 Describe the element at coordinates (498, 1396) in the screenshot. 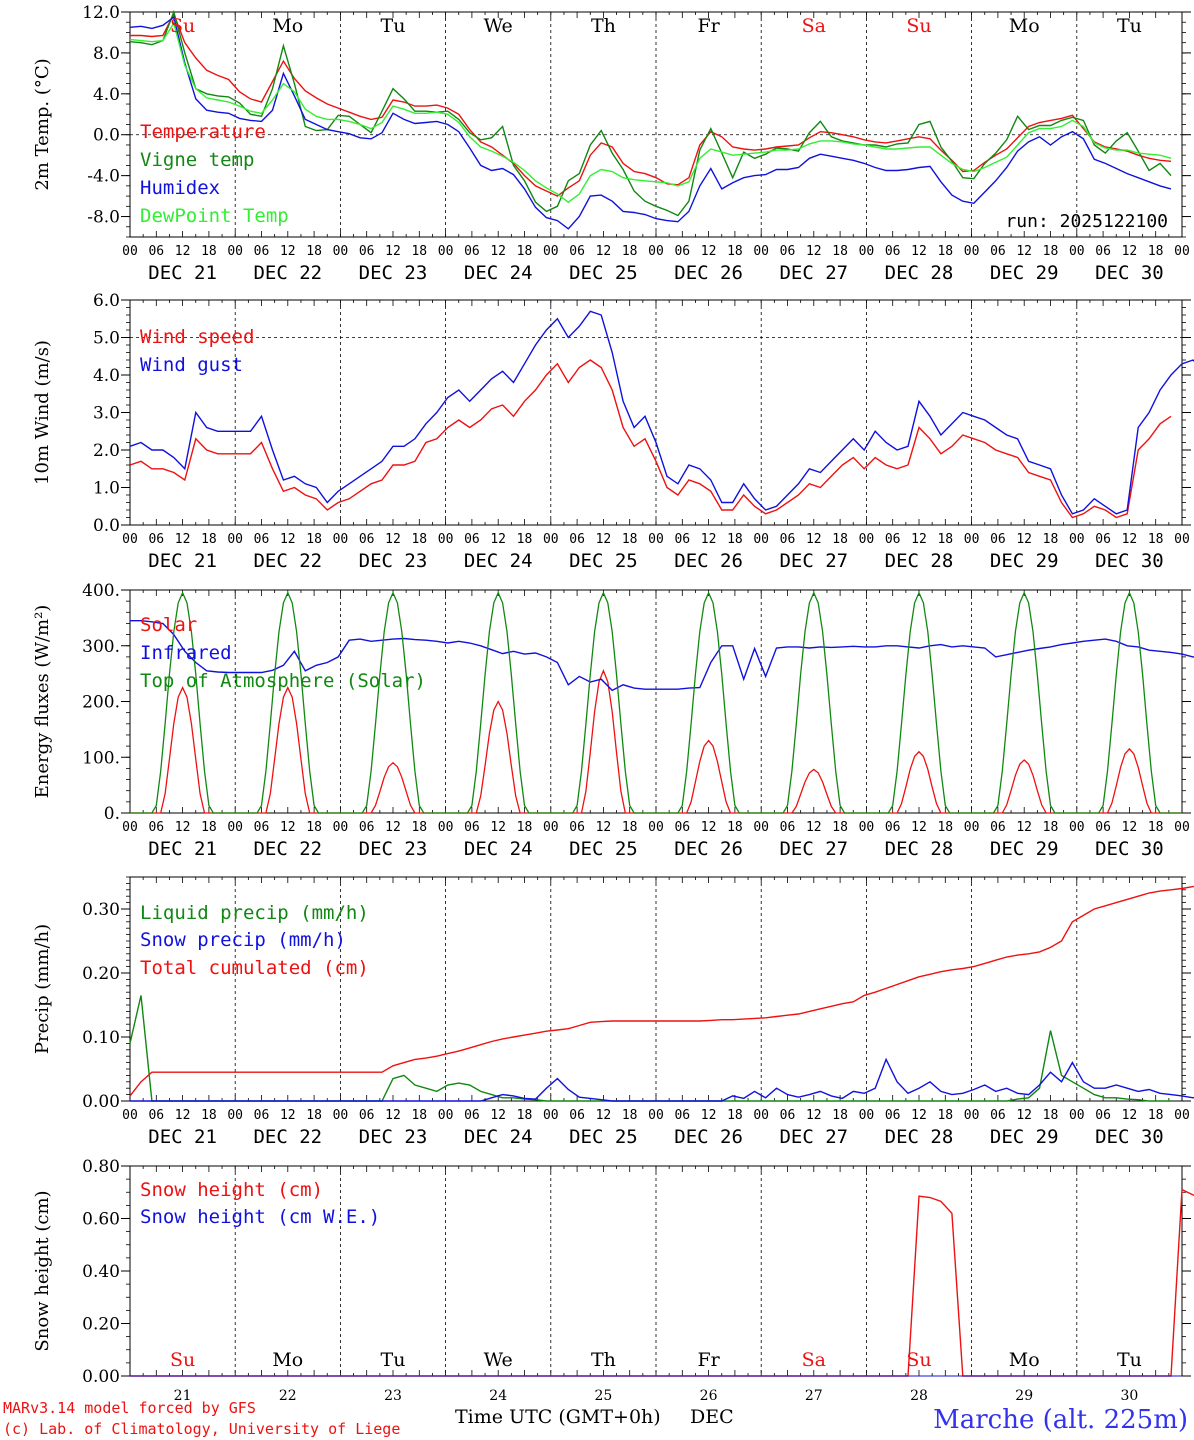

I see `x-day-number: 24` at that location.